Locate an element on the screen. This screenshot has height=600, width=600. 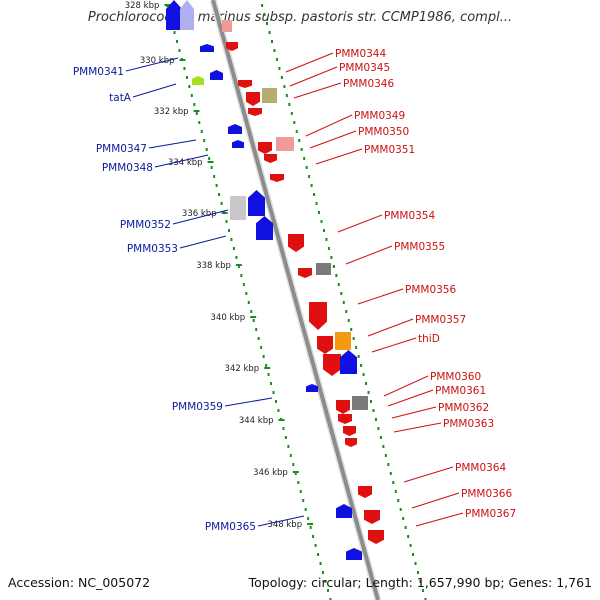
accession-text: Accession: NC_005072 is located at coordinates (79, 582).